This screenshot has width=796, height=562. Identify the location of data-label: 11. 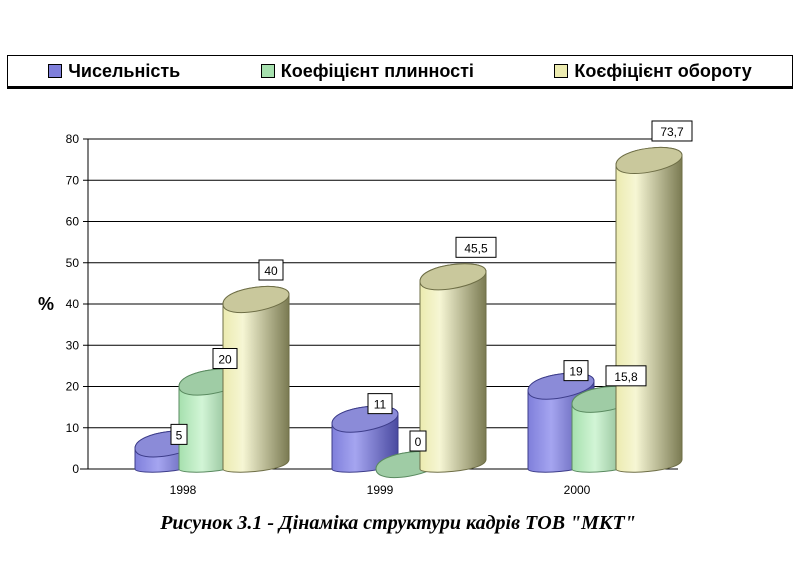
(380, 405).